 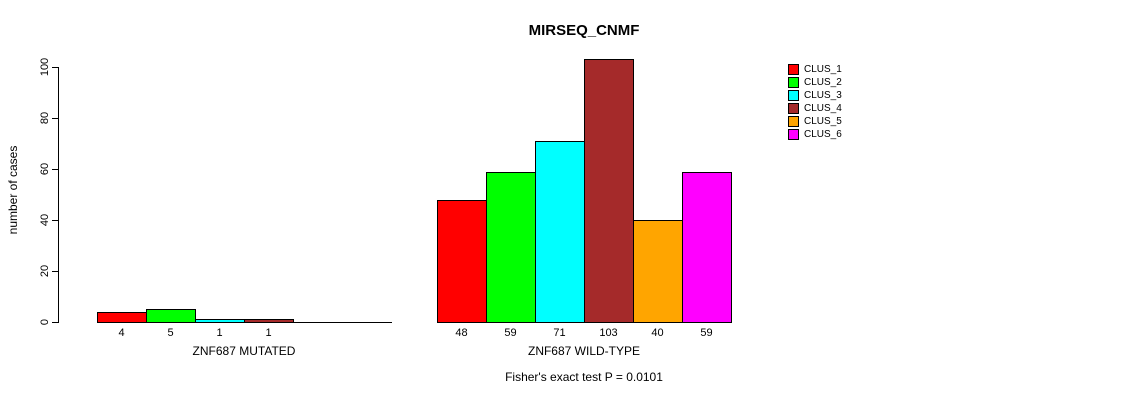 I want to click on y-axis-tick-label: 60, so click(x=45, y=169).